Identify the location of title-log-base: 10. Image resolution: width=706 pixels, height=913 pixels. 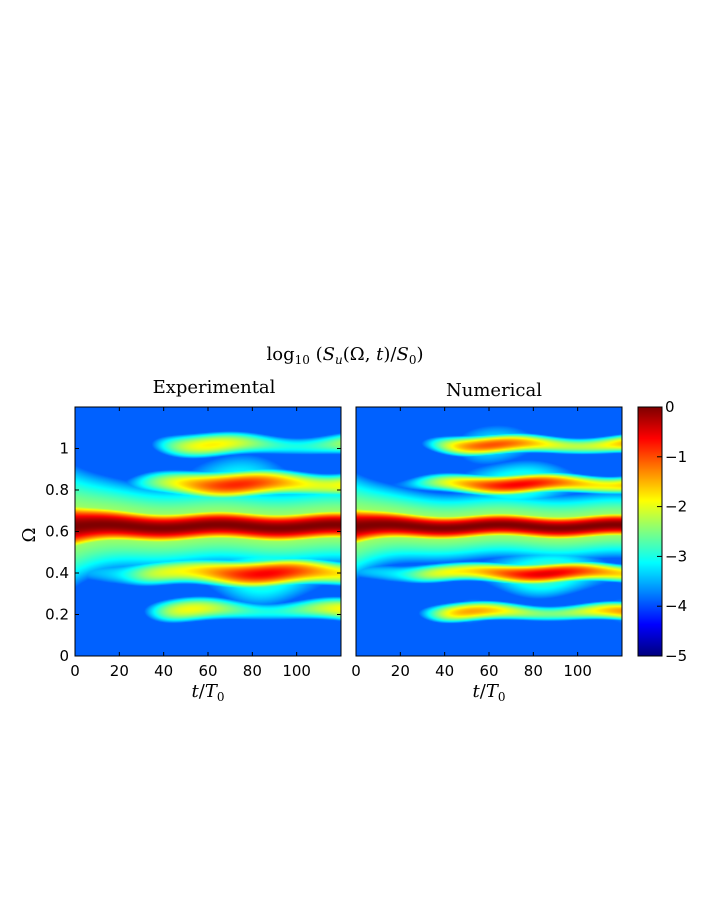
(302, 360).